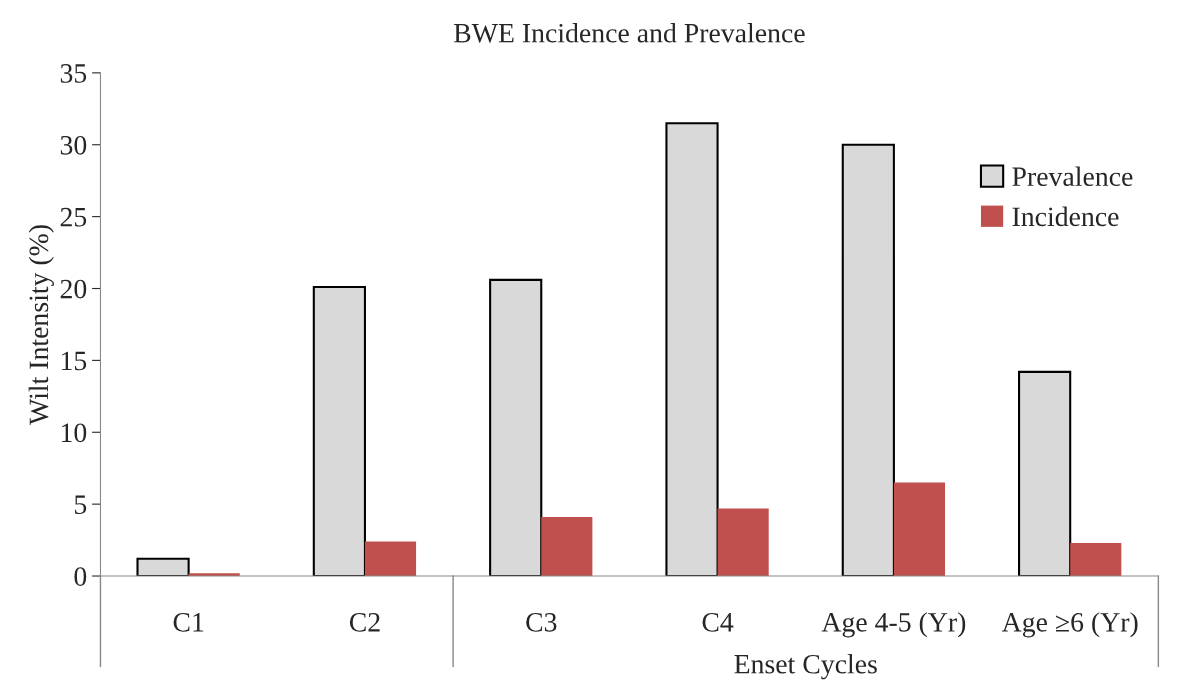 This screenshot has height=694, width=1182. Describe the element at coordinates (74, 433) in the screenshot. I see `y-tick-label: 10` at that location.